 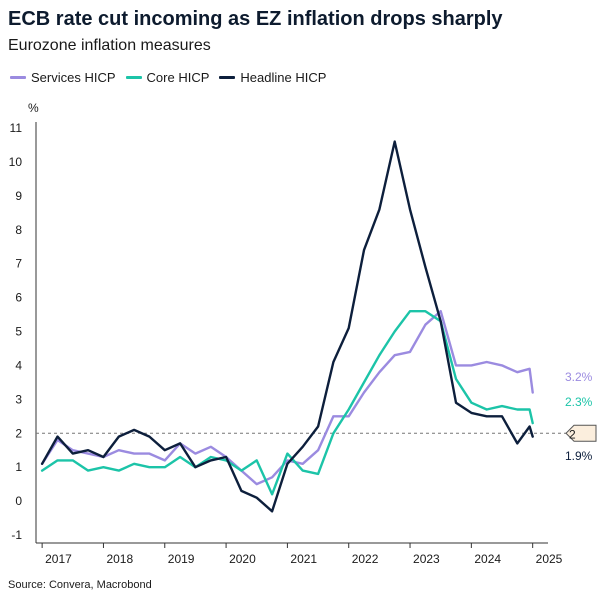 What do you see at coordinates (80, 585) in the screenshot?
I see `source-note: Source: Convera, Macrobond` at bounding box center [80, 585].